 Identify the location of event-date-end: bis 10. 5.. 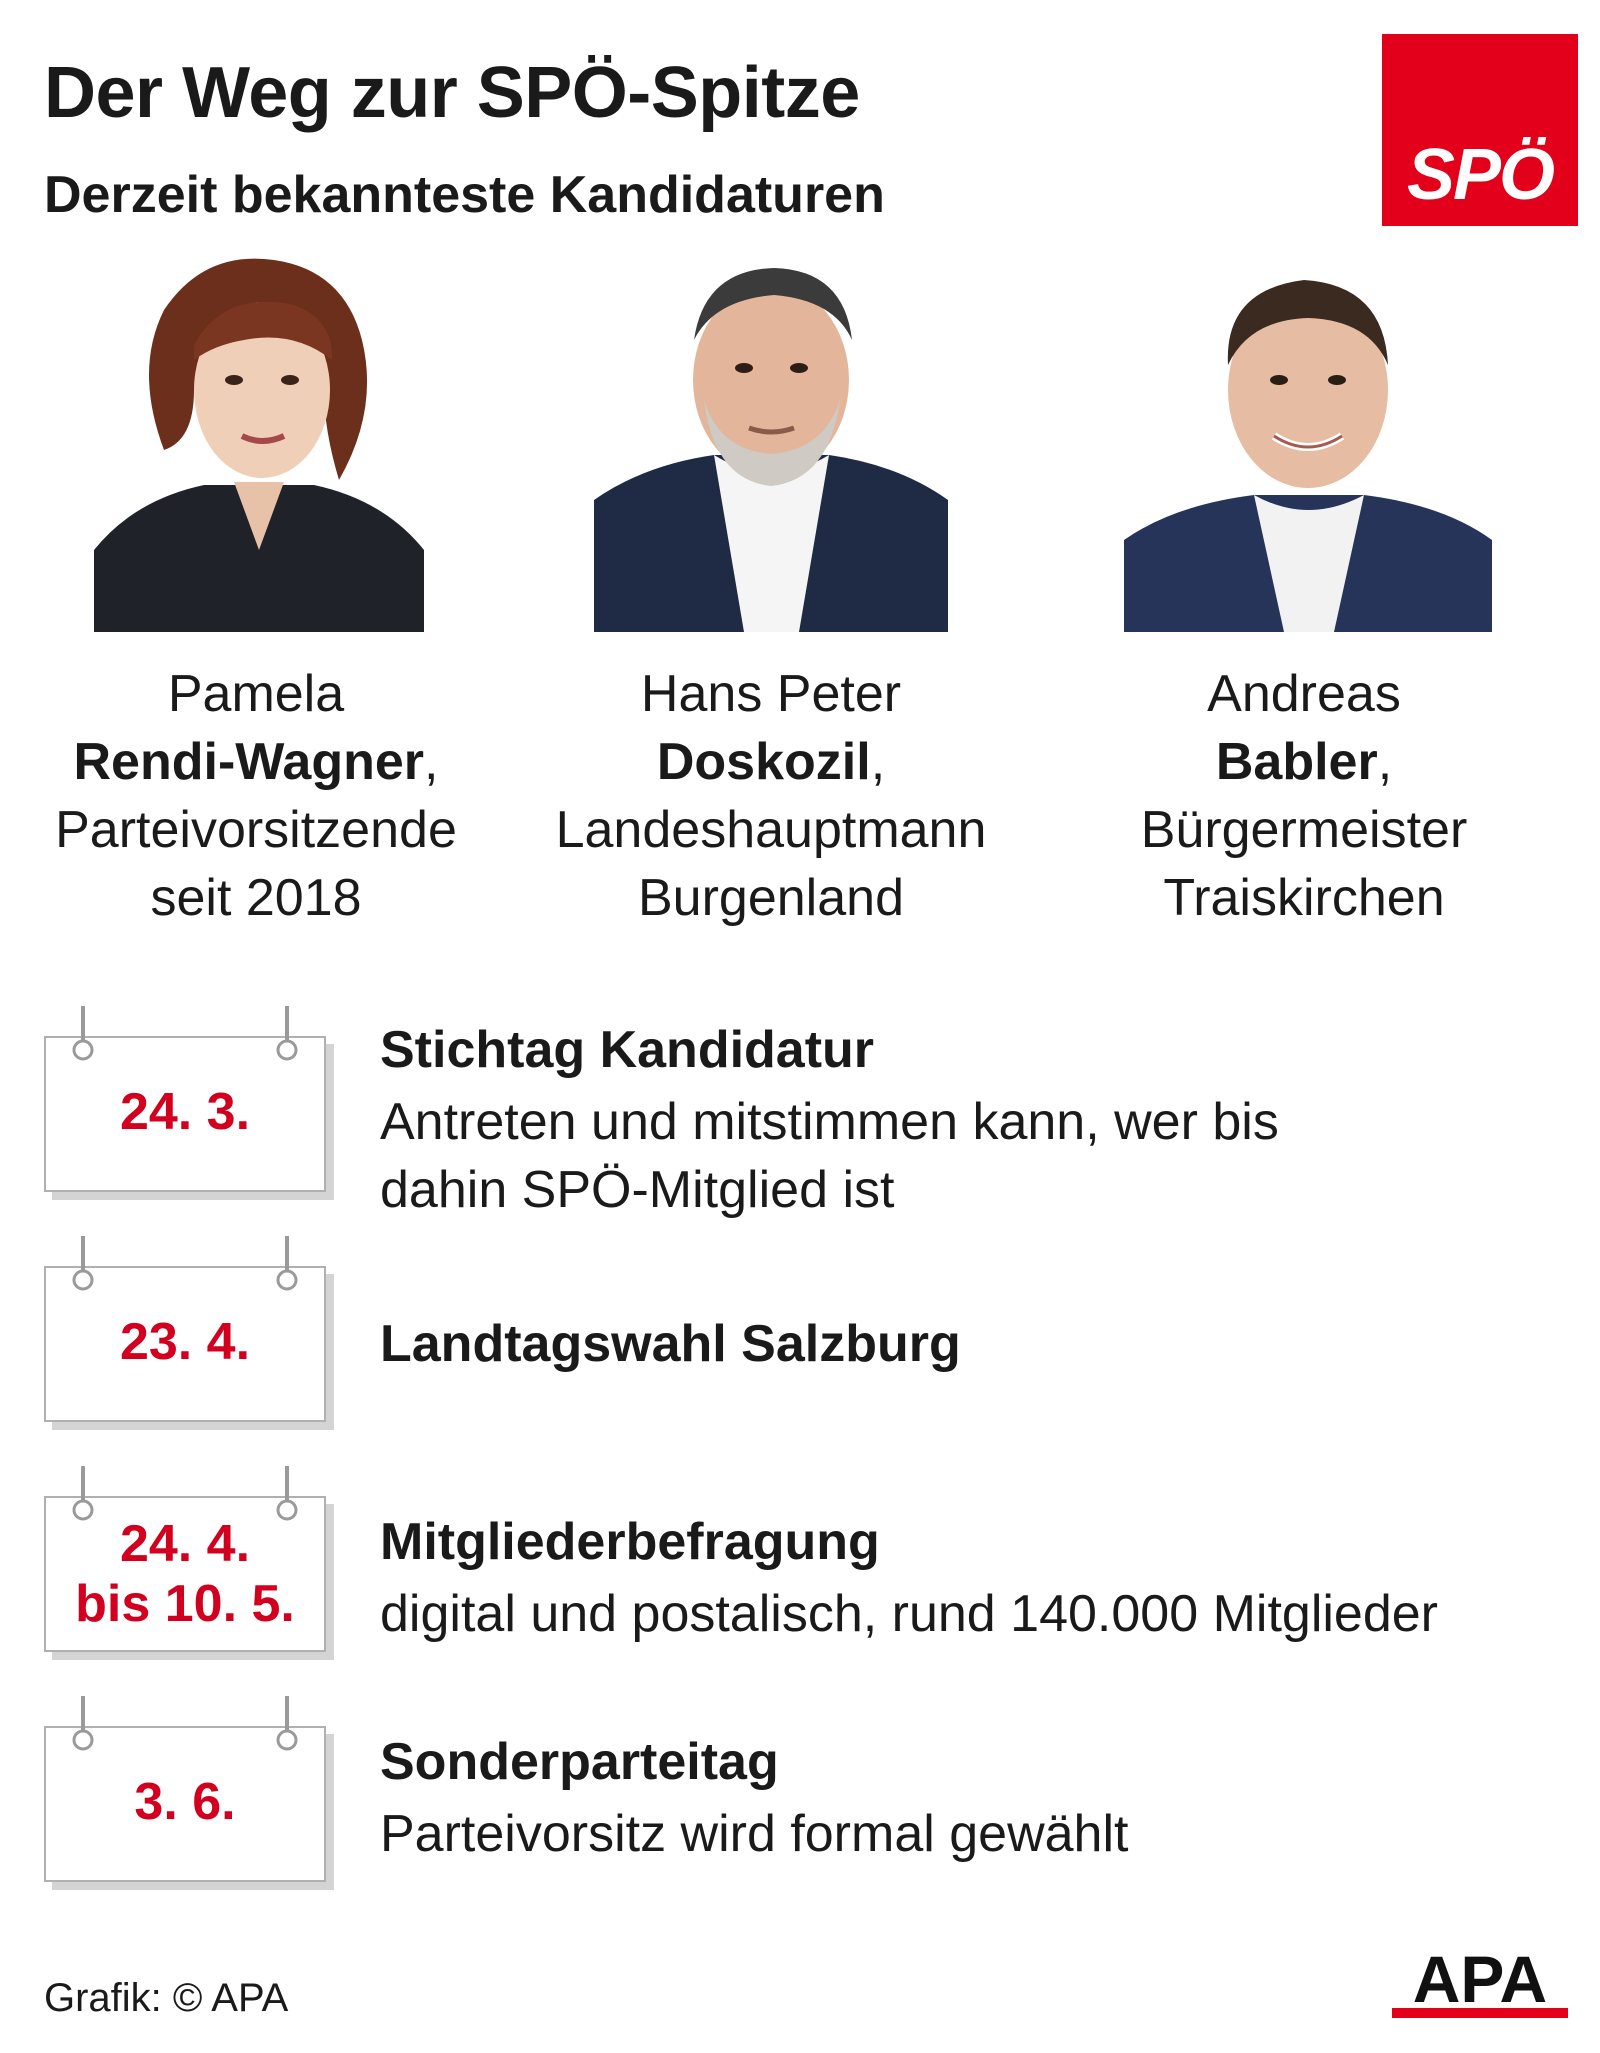
(185, 1604).